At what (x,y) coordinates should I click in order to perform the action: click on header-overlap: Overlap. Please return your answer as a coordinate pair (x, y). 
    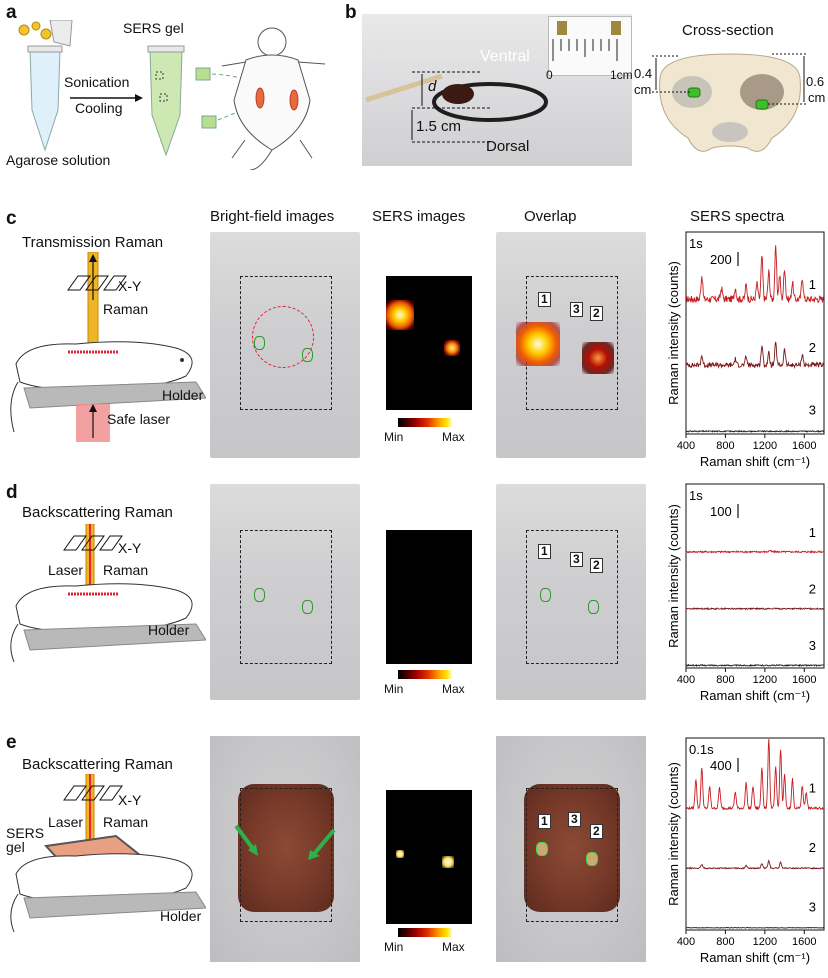
    Looking at the image, I should click on (550, 216).